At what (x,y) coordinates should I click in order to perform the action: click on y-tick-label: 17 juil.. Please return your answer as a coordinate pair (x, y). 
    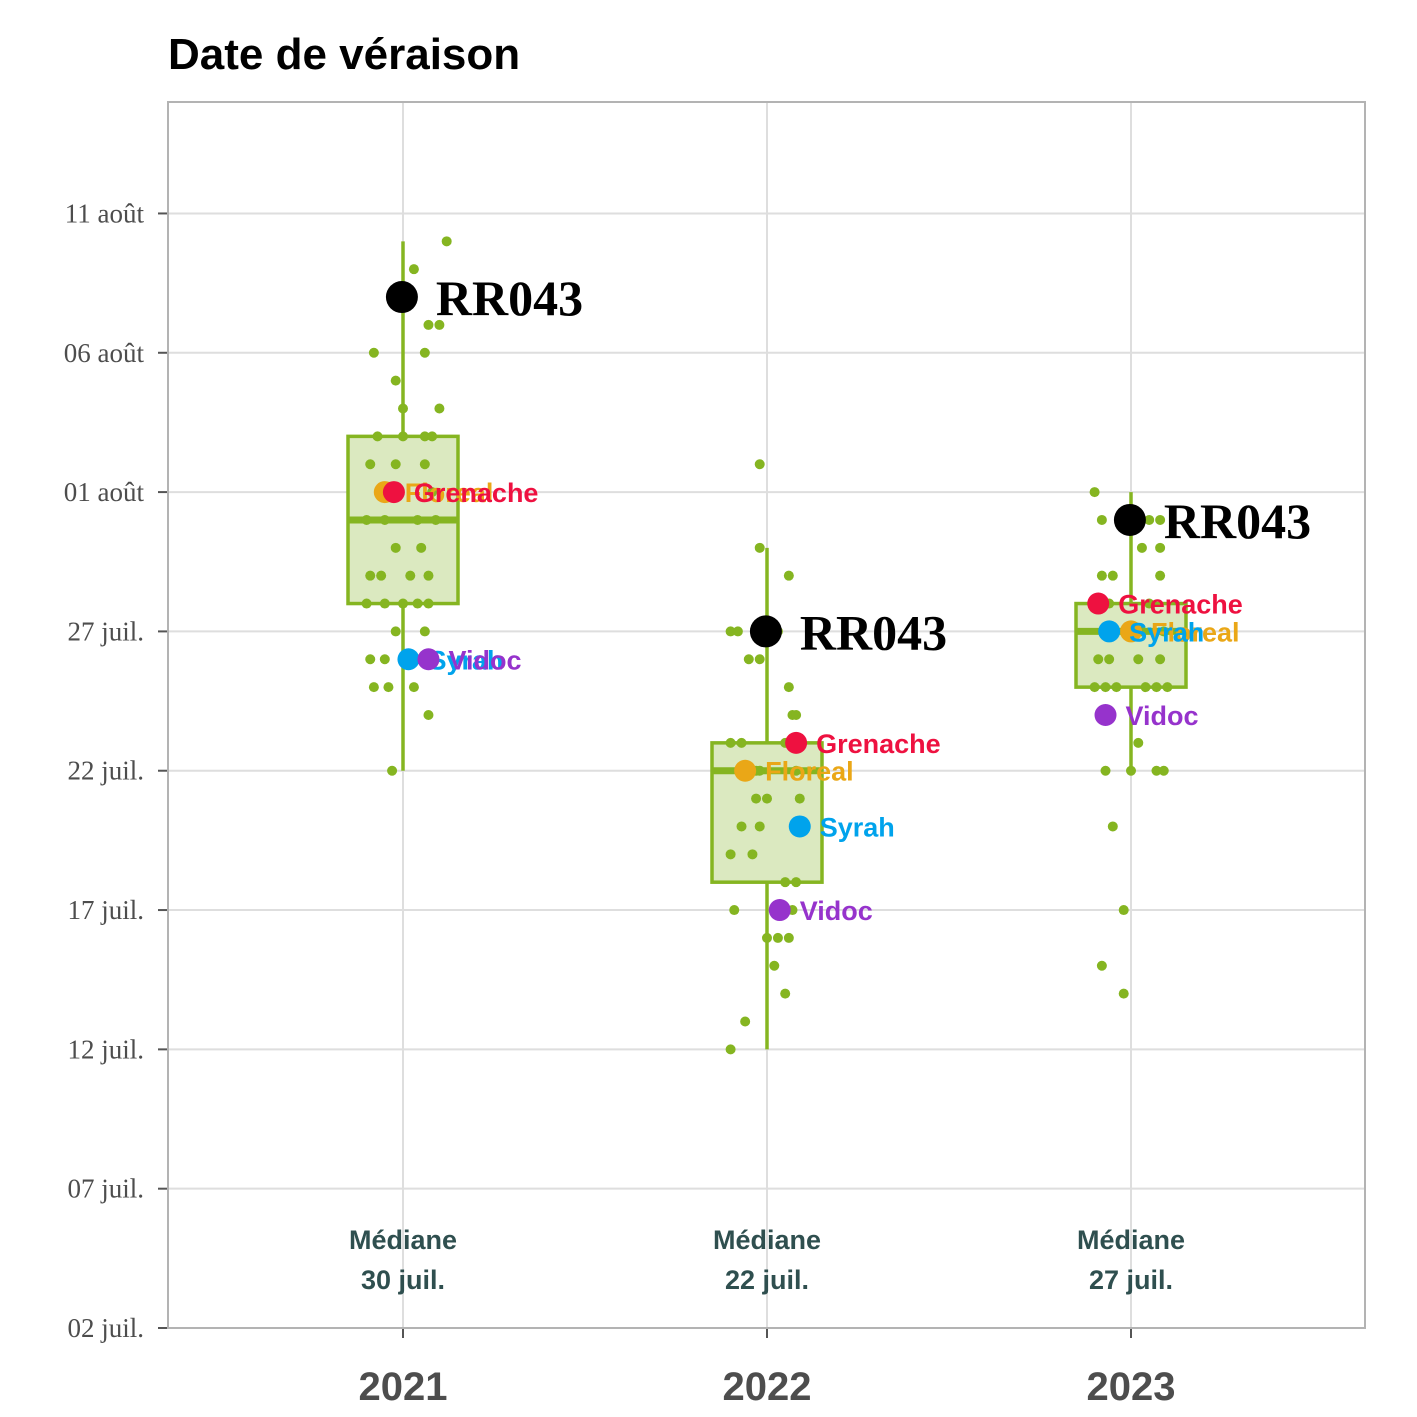
    Looking at the image, I should click on (105, 910).